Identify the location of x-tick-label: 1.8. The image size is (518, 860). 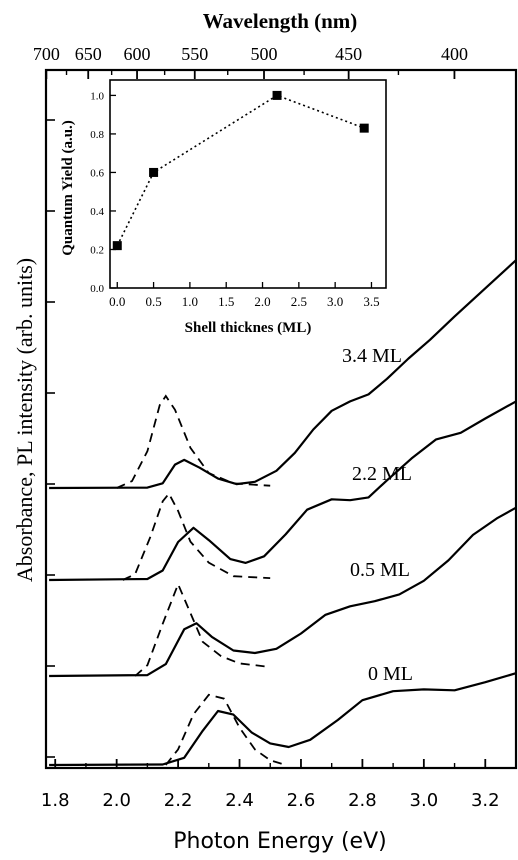
(55, 800).